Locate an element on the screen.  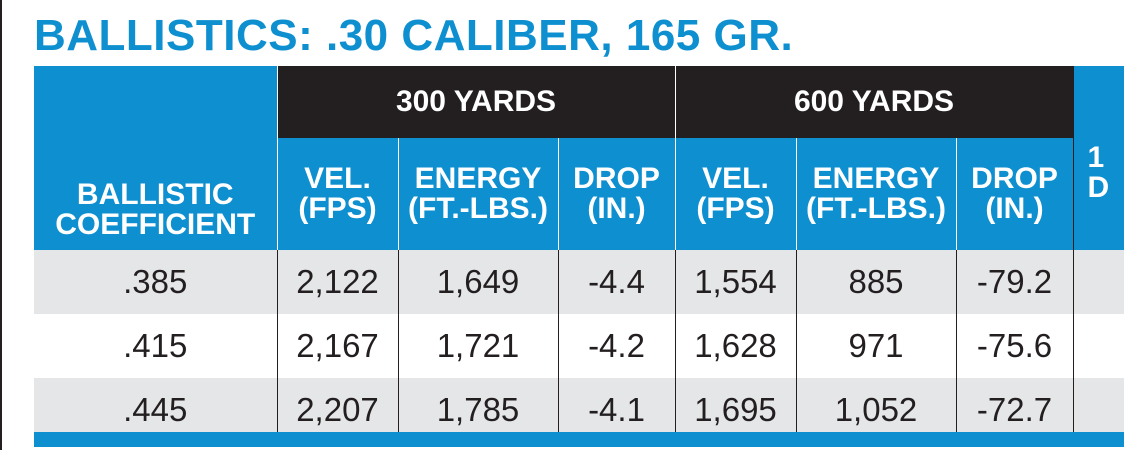
cell-energy-600: 971 is located at coordinates (875, 346).